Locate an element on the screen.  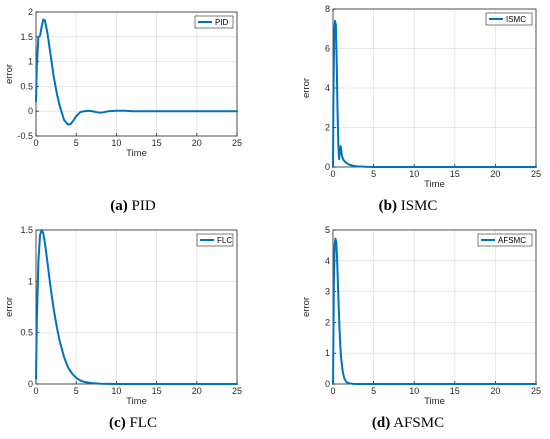
x-tick-label-a-3: 15 is located at coordinates (157, 143).